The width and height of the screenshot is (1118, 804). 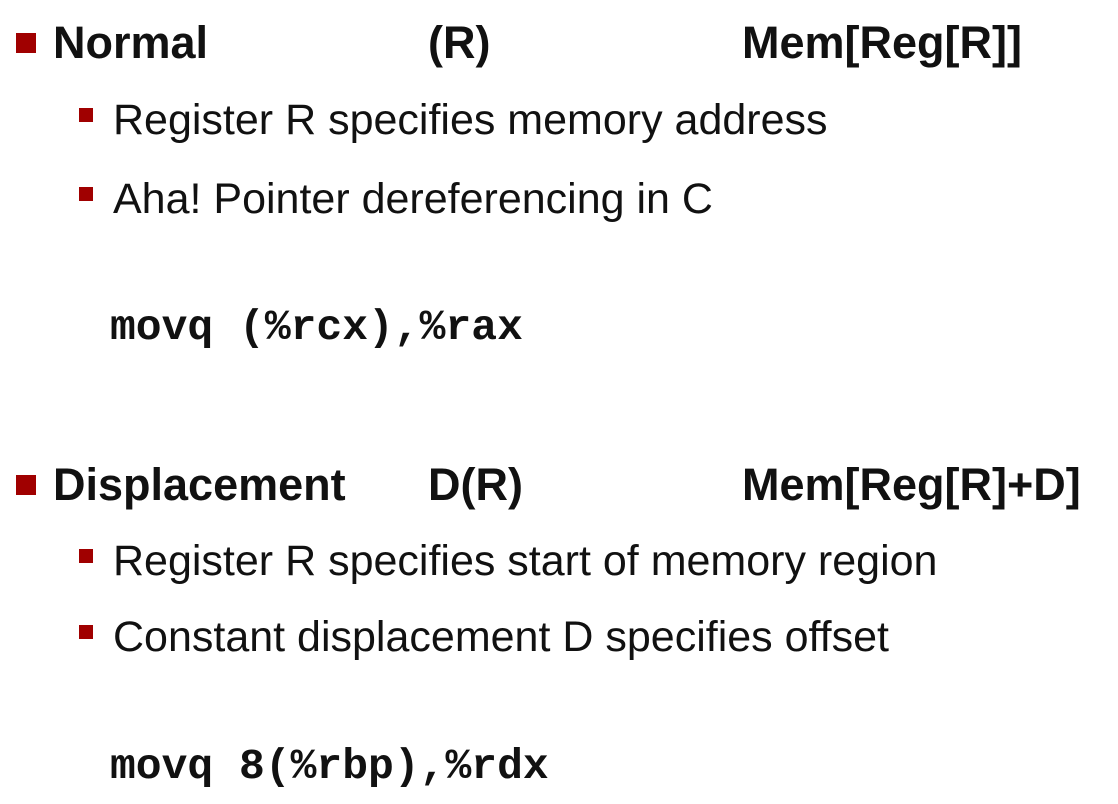 What do you see at coordinates (316, 327) in the screenshot?
I see `code-example: movq (%rcx),%rax` at bounding box center [316, 327].